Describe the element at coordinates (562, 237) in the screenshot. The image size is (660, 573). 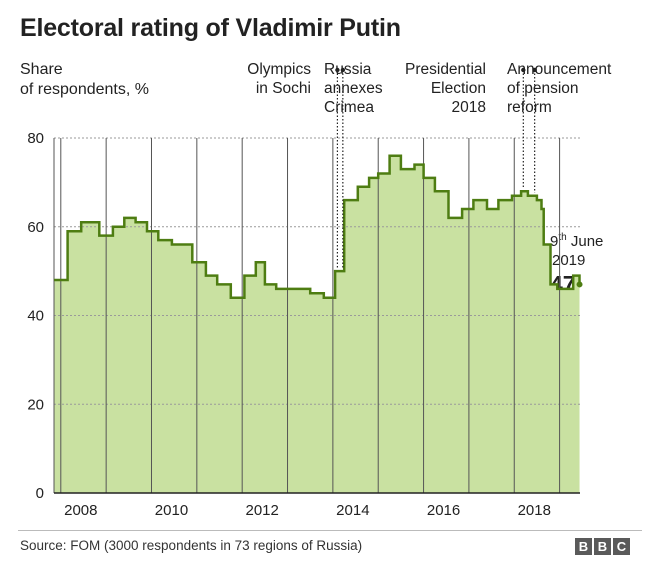
I see `latest-day-suffix: th` at that location.